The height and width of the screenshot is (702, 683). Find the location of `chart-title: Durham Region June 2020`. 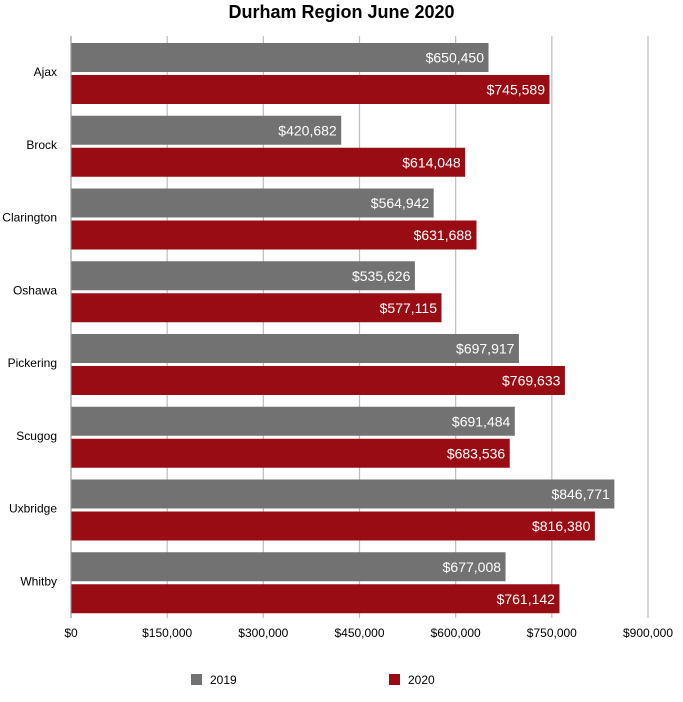

chart-title: Durham Region June 2020 is located at coordinates (341, 12).